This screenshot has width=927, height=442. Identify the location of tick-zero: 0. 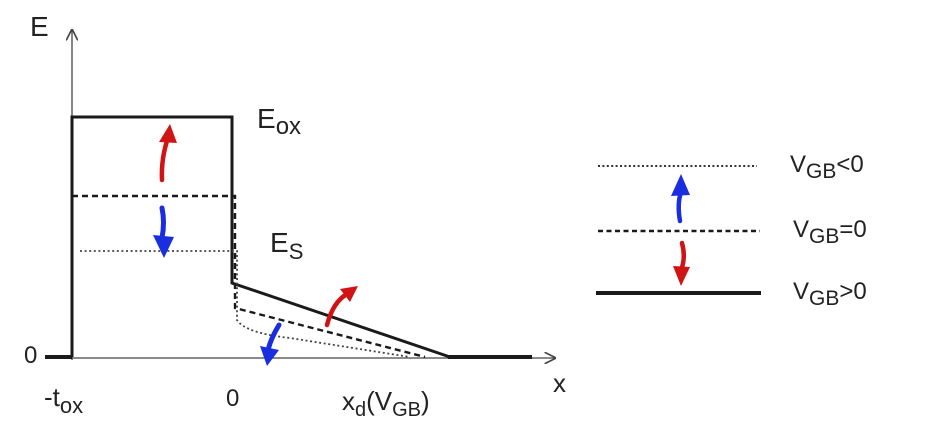
(232, 398).